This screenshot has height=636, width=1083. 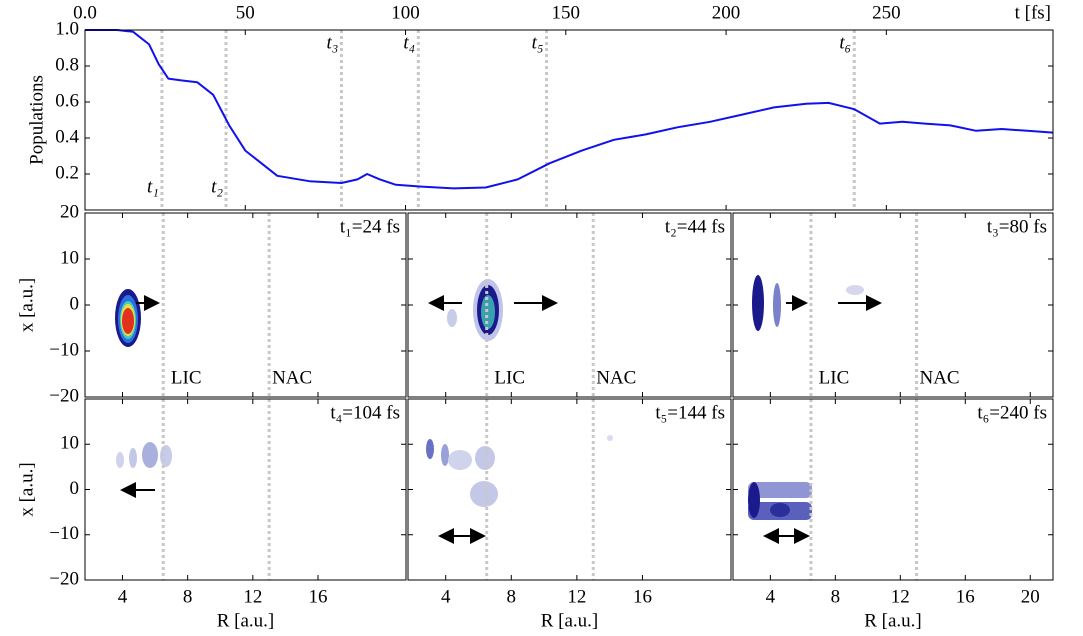 What do you see at coordinates (1012, 412) in the screenshot?
I see `panel-title: t₆=240 fs` at bounding box center [1012, 412].